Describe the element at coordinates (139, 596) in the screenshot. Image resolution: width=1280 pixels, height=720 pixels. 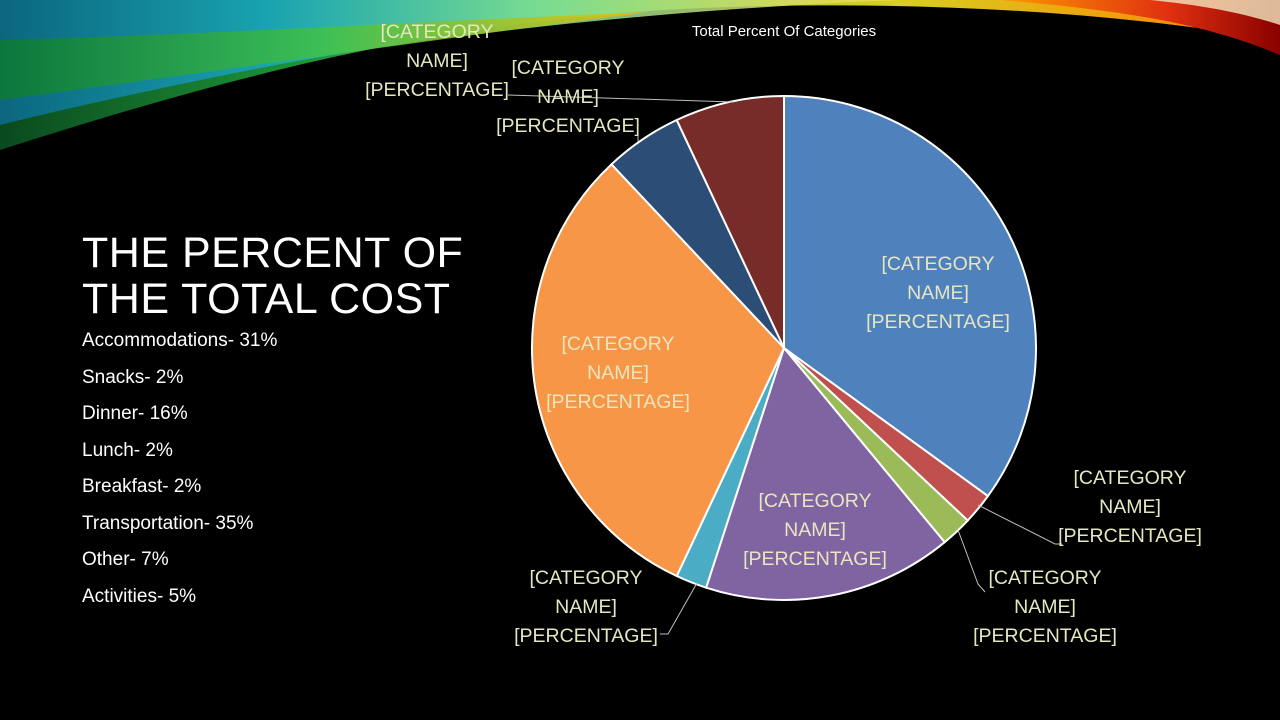
I see `list-item: Activities- 5%` at that location.